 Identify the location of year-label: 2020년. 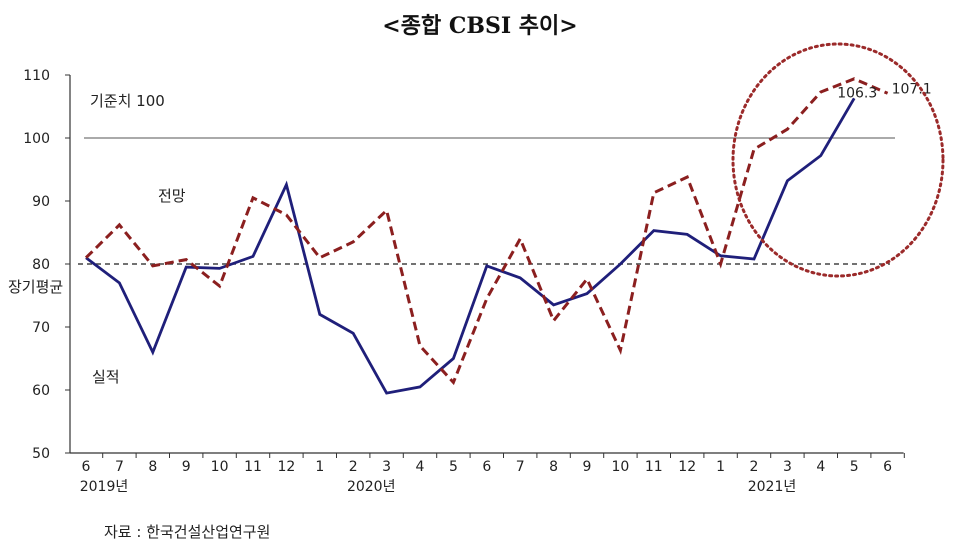
(371, 487).